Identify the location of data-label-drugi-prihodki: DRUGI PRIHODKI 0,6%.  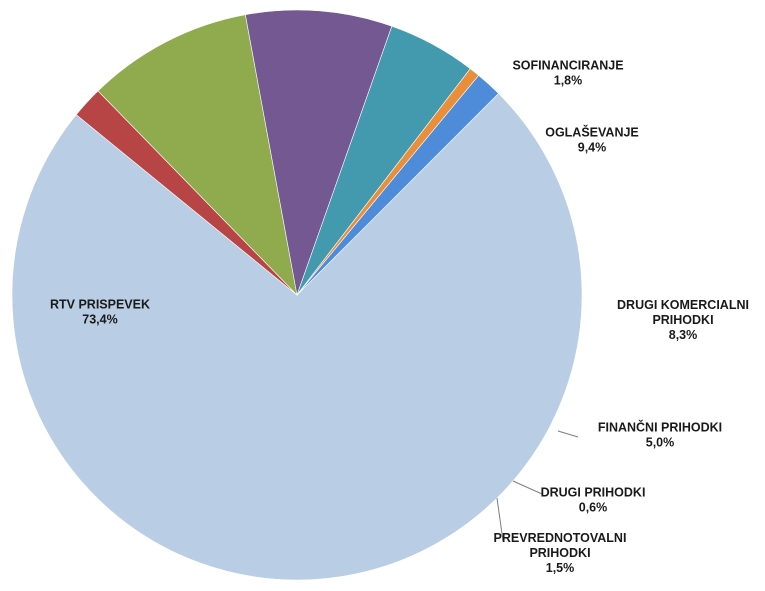
(593, 500).